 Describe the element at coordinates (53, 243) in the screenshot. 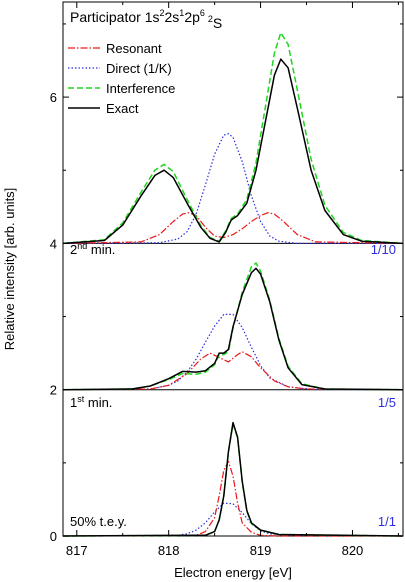

I see `y-tick-label-4: 4` at that location.